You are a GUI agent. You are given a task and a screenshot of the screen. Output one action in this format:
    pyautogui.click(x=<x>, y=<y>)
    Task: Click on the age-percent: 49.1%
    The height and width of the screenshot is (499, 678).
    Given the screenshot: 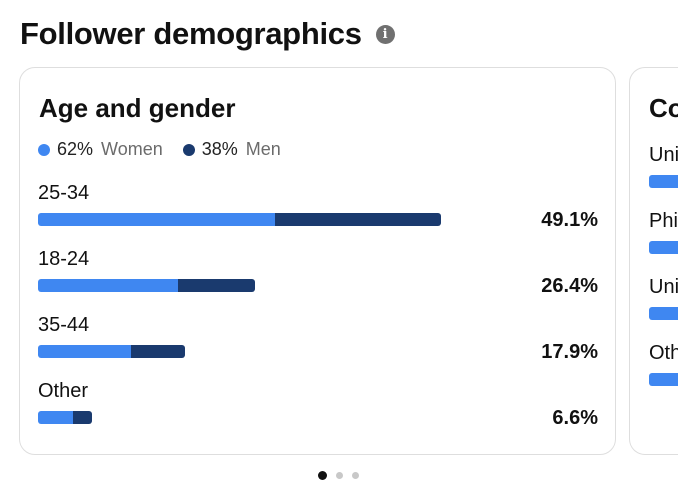 What is the action you would take?
    pyautogui.click(x=569, y=220)
    